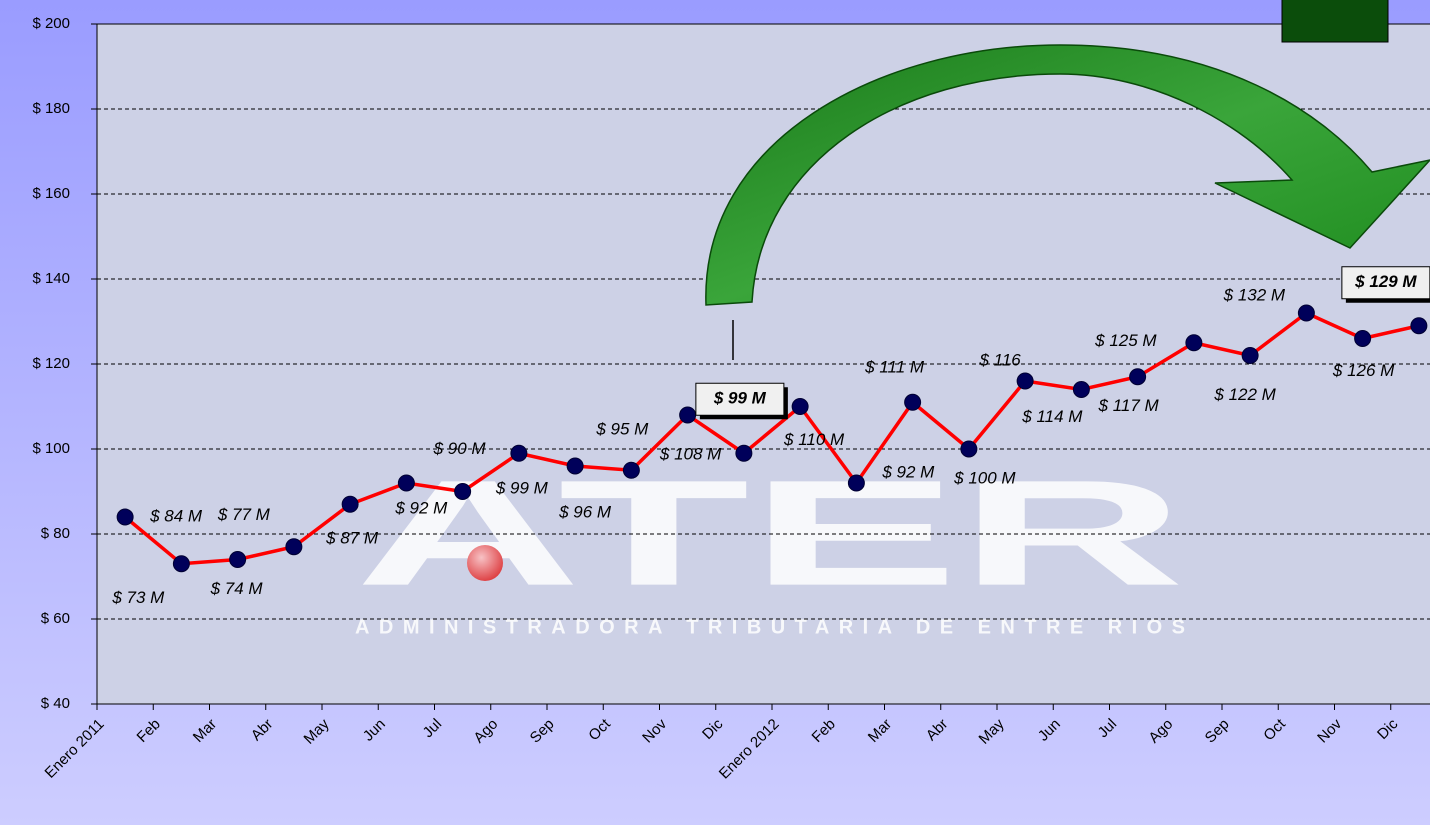  What do you see at coordinates (138, 597) in the screenshot?
I see `data-label: $ 73 M` at bounding box center [138, 597].